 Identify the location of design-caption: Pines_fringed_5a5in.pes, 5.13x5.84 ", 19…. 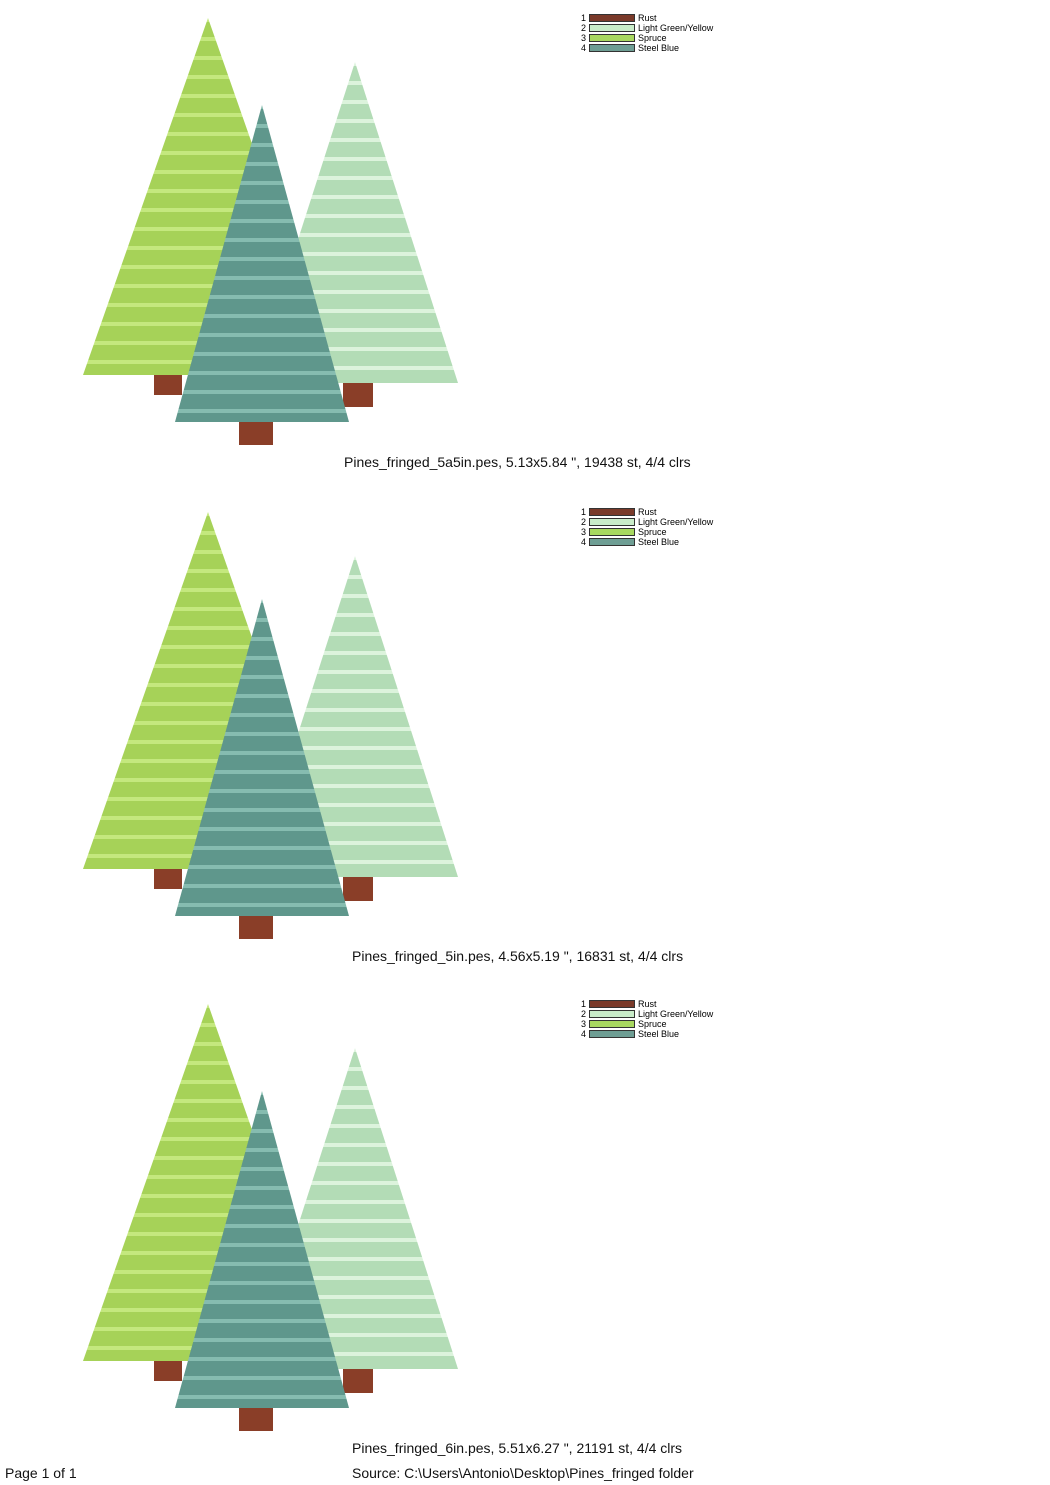
(517, 462).